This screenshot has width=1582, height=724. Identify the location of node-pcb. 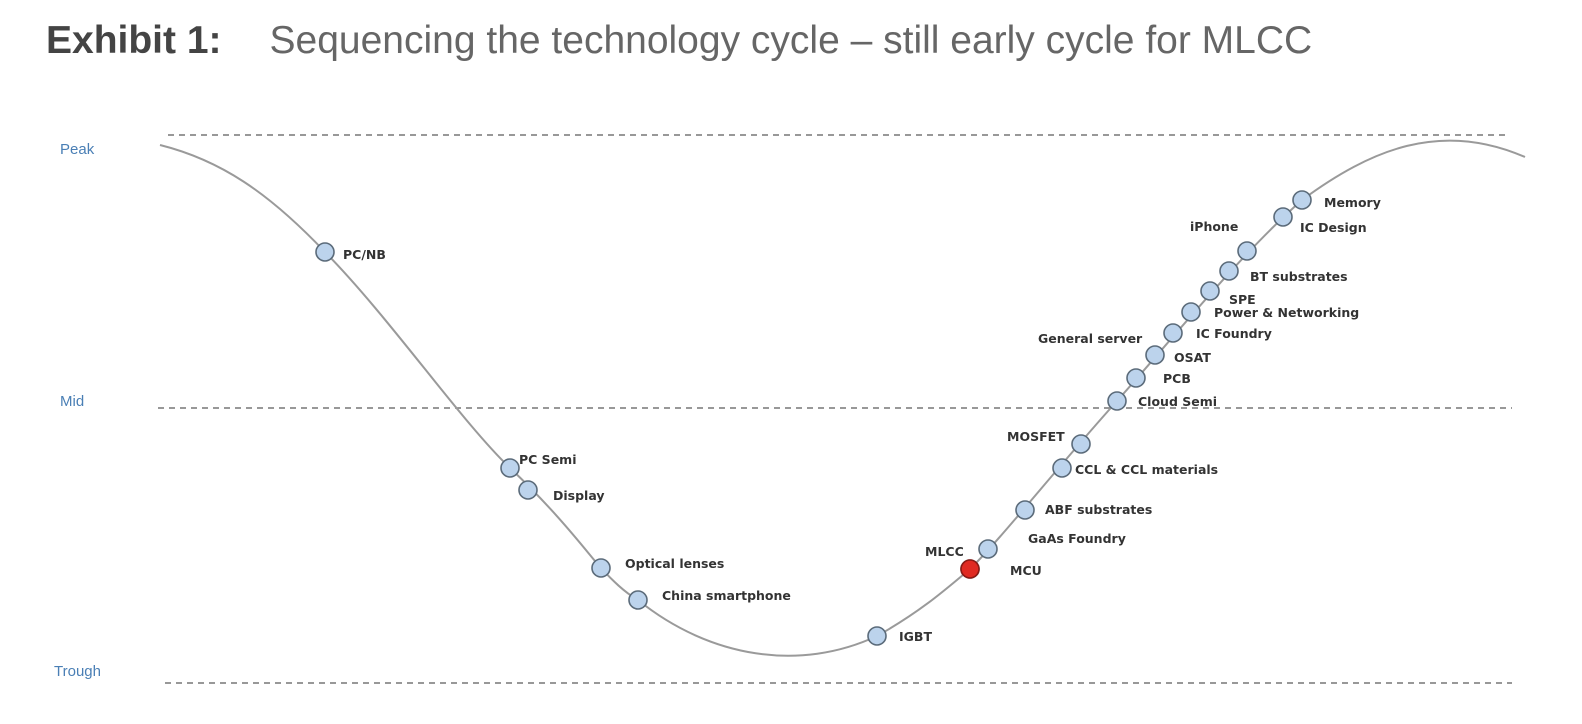
(1136, 378).